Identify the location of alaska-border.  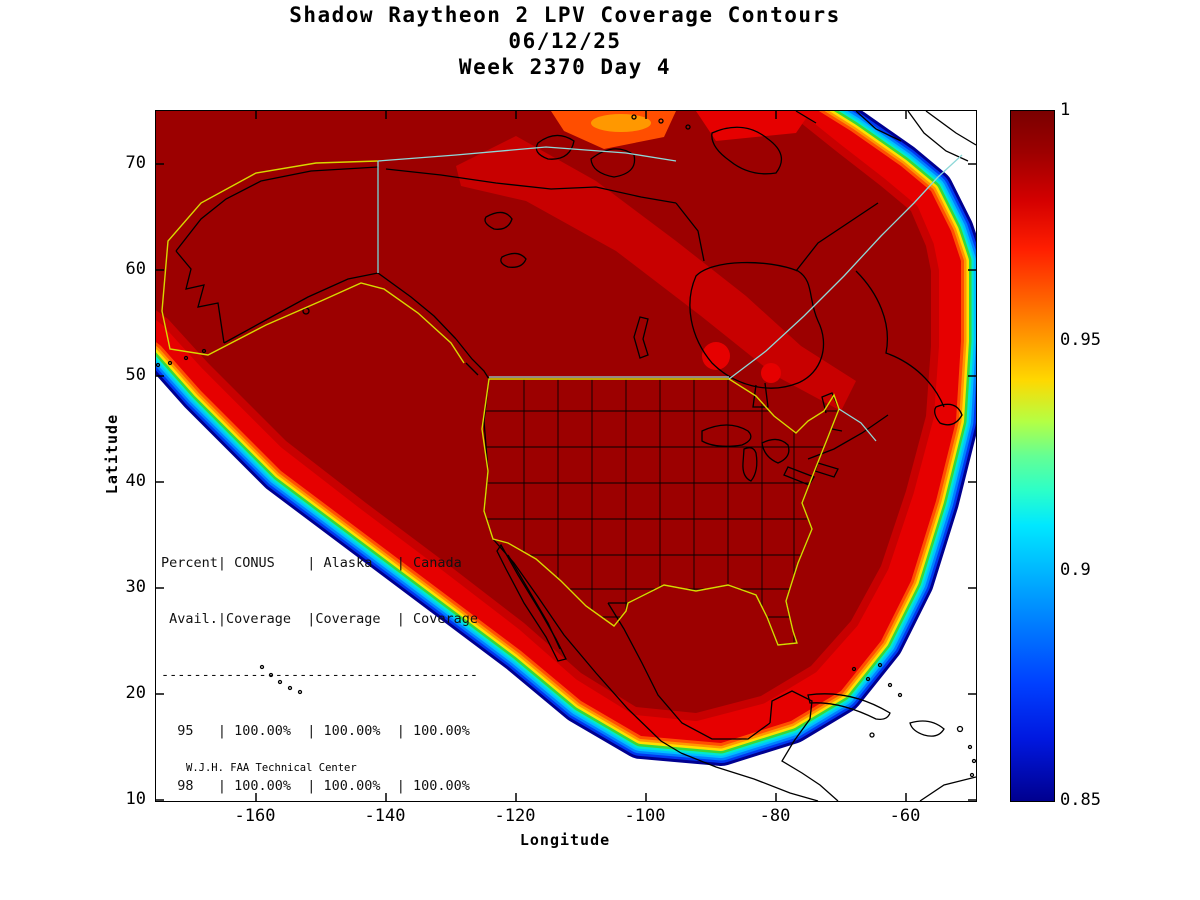
(313, 262).